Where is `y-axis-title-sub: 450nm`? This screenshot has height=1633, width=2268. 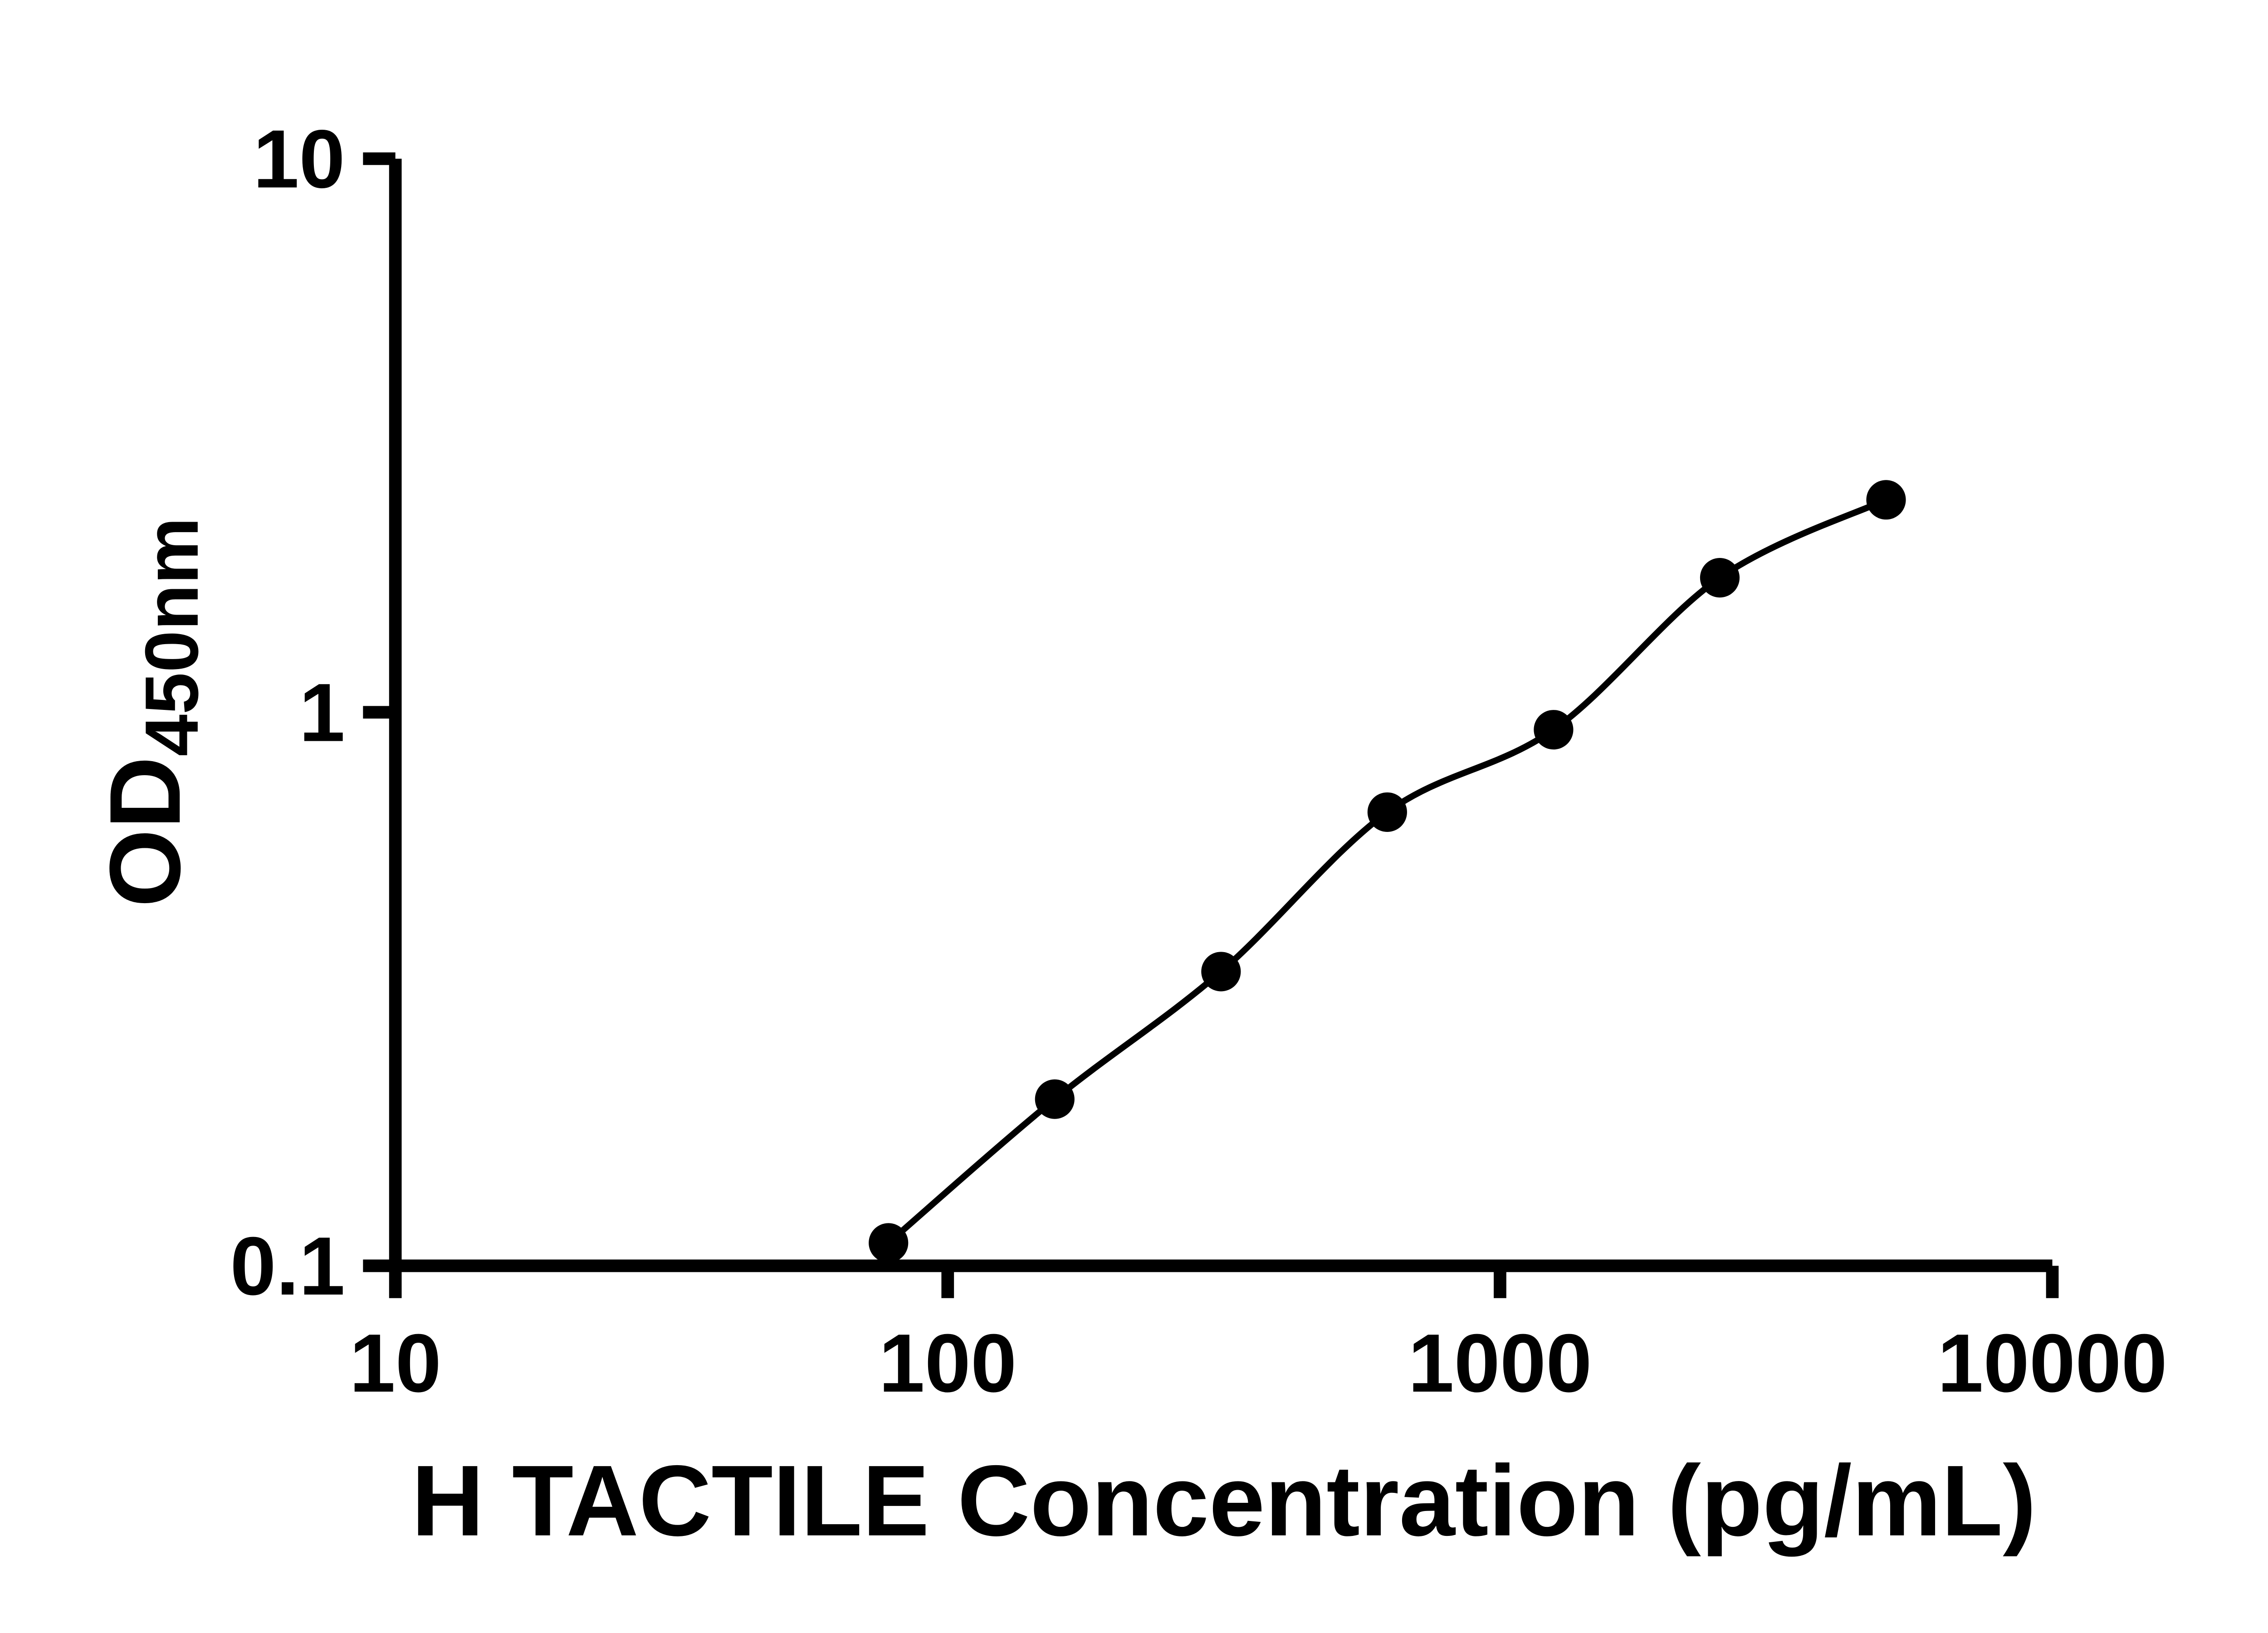 y-axis-title-sub: 450nm is located at coordinates (172, 636).